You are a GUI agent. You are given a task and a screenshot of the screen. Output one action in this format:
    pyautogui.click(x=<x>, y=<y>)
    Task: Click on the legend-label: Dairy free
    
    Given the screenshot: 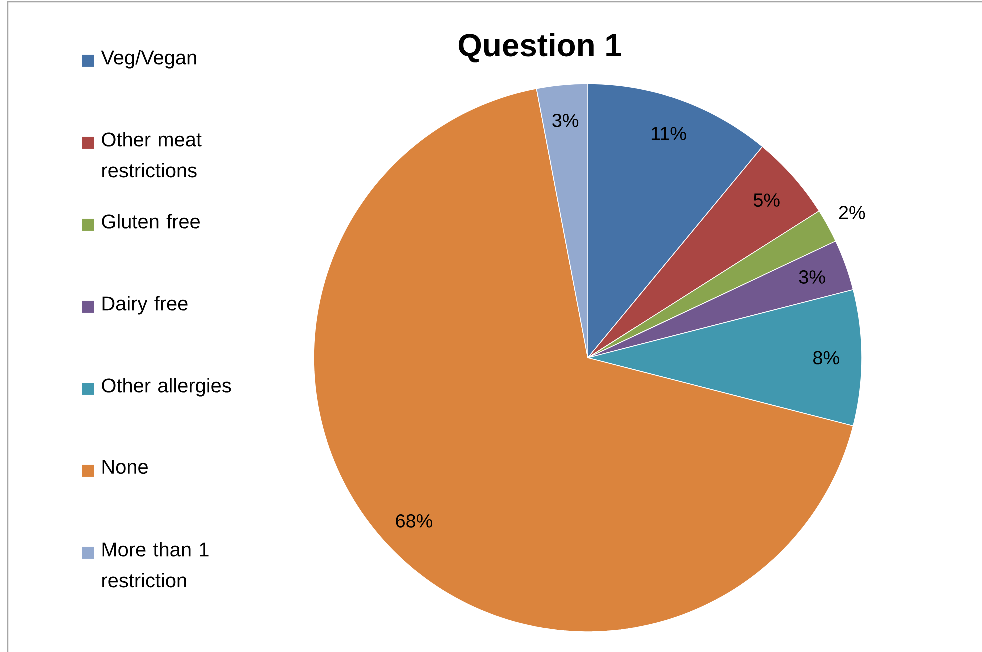 What is the action you would take?
    pyautogui.click(x=145, y=305)
    